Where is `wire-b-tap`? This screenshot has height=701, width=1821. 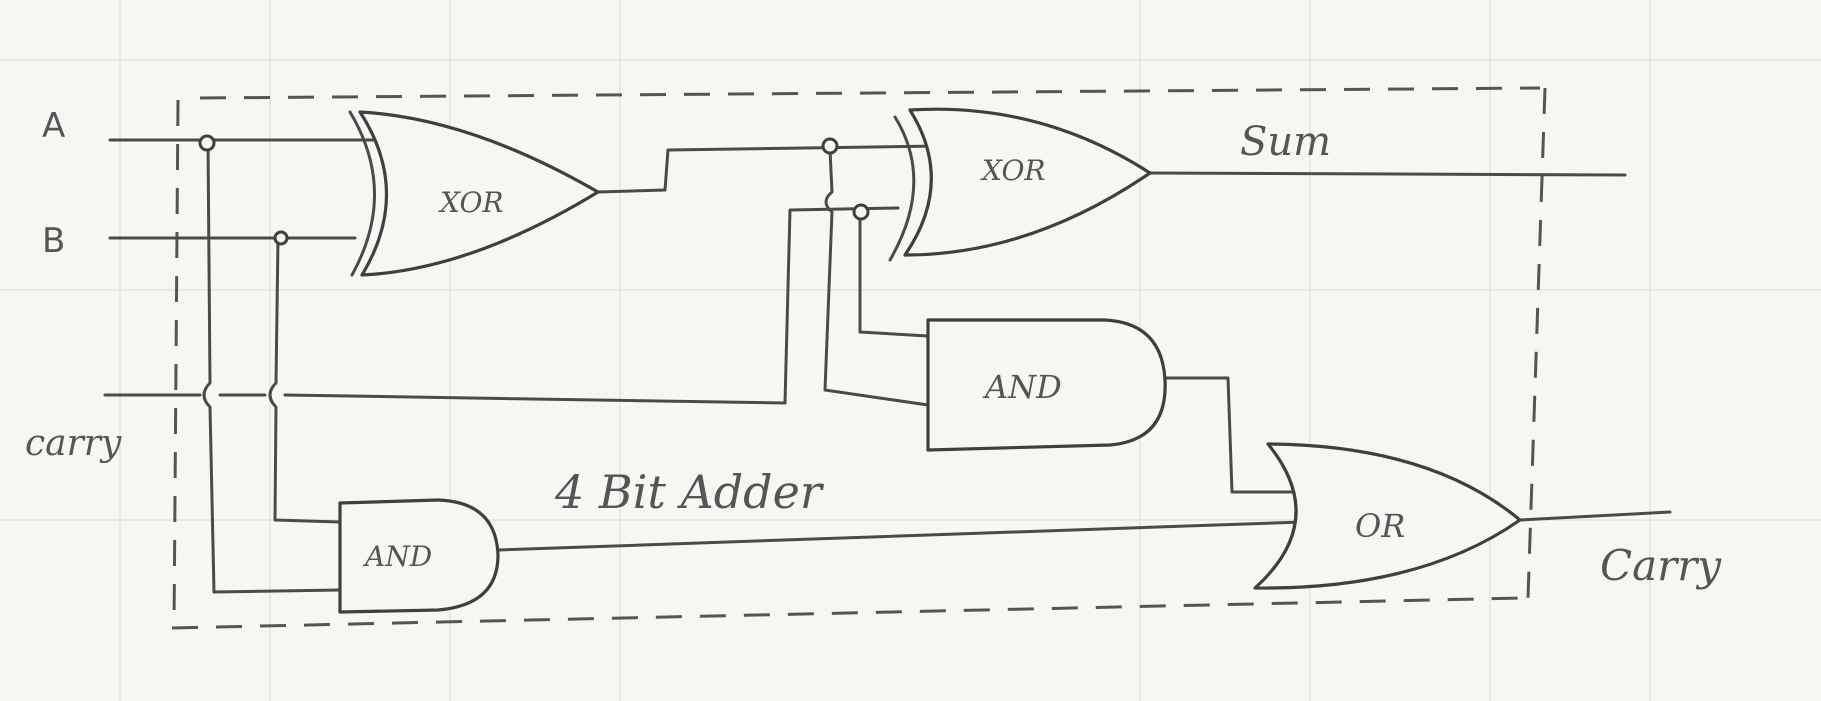 wire-b-tap is located at coordinates (305, 380).